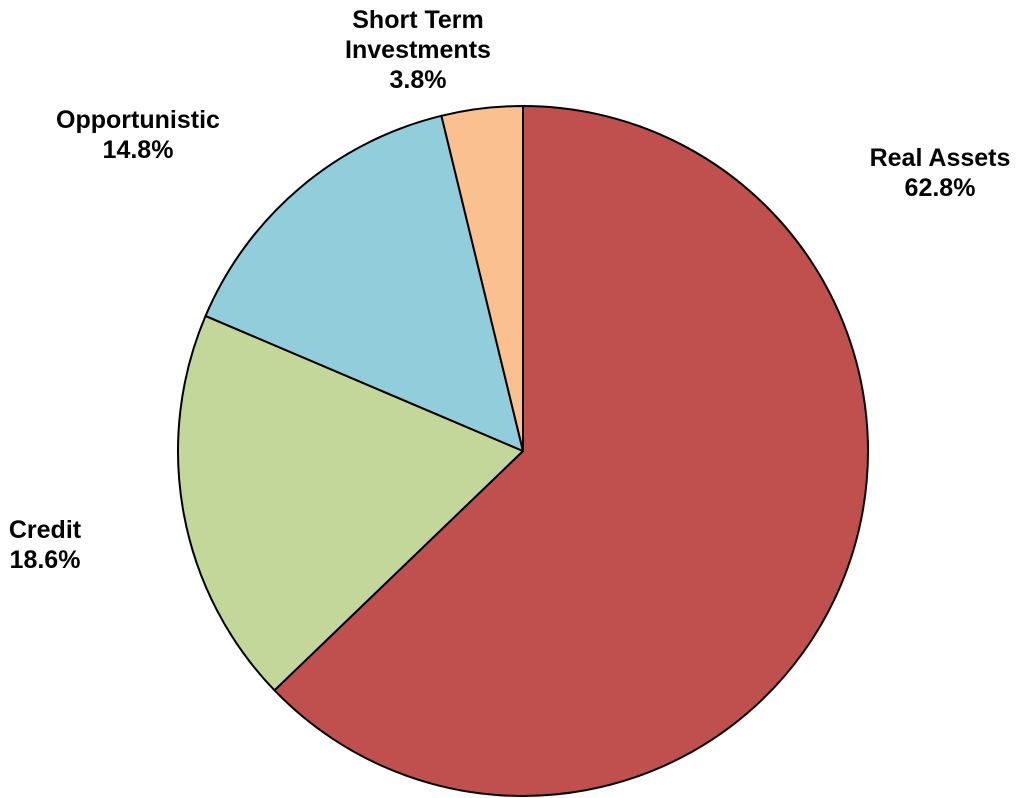 The height and width of the screenshot is (798, 1024). Describe the element at coordinates (45, 545) in the screenshot. I see `slice-label-credit: Credit 18.6%` at that location.